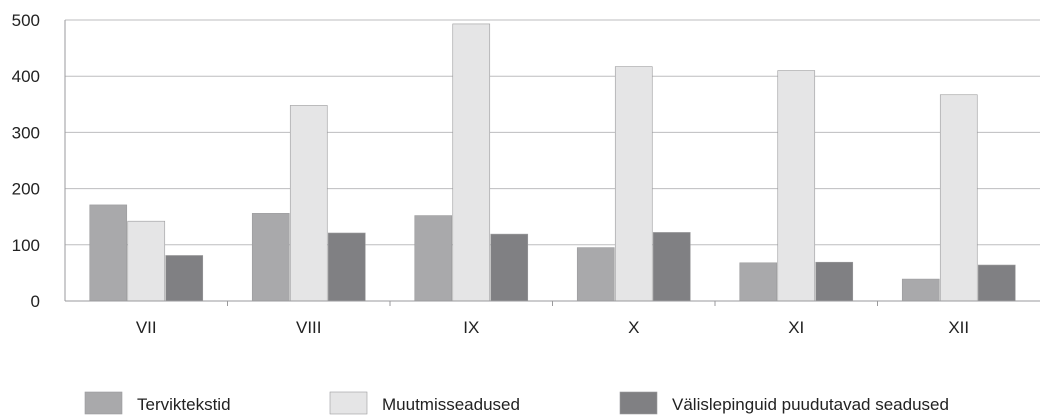  I want to click on bar-v-lislepinguid-puudutavad-seadused-xii, so click(996, 283).